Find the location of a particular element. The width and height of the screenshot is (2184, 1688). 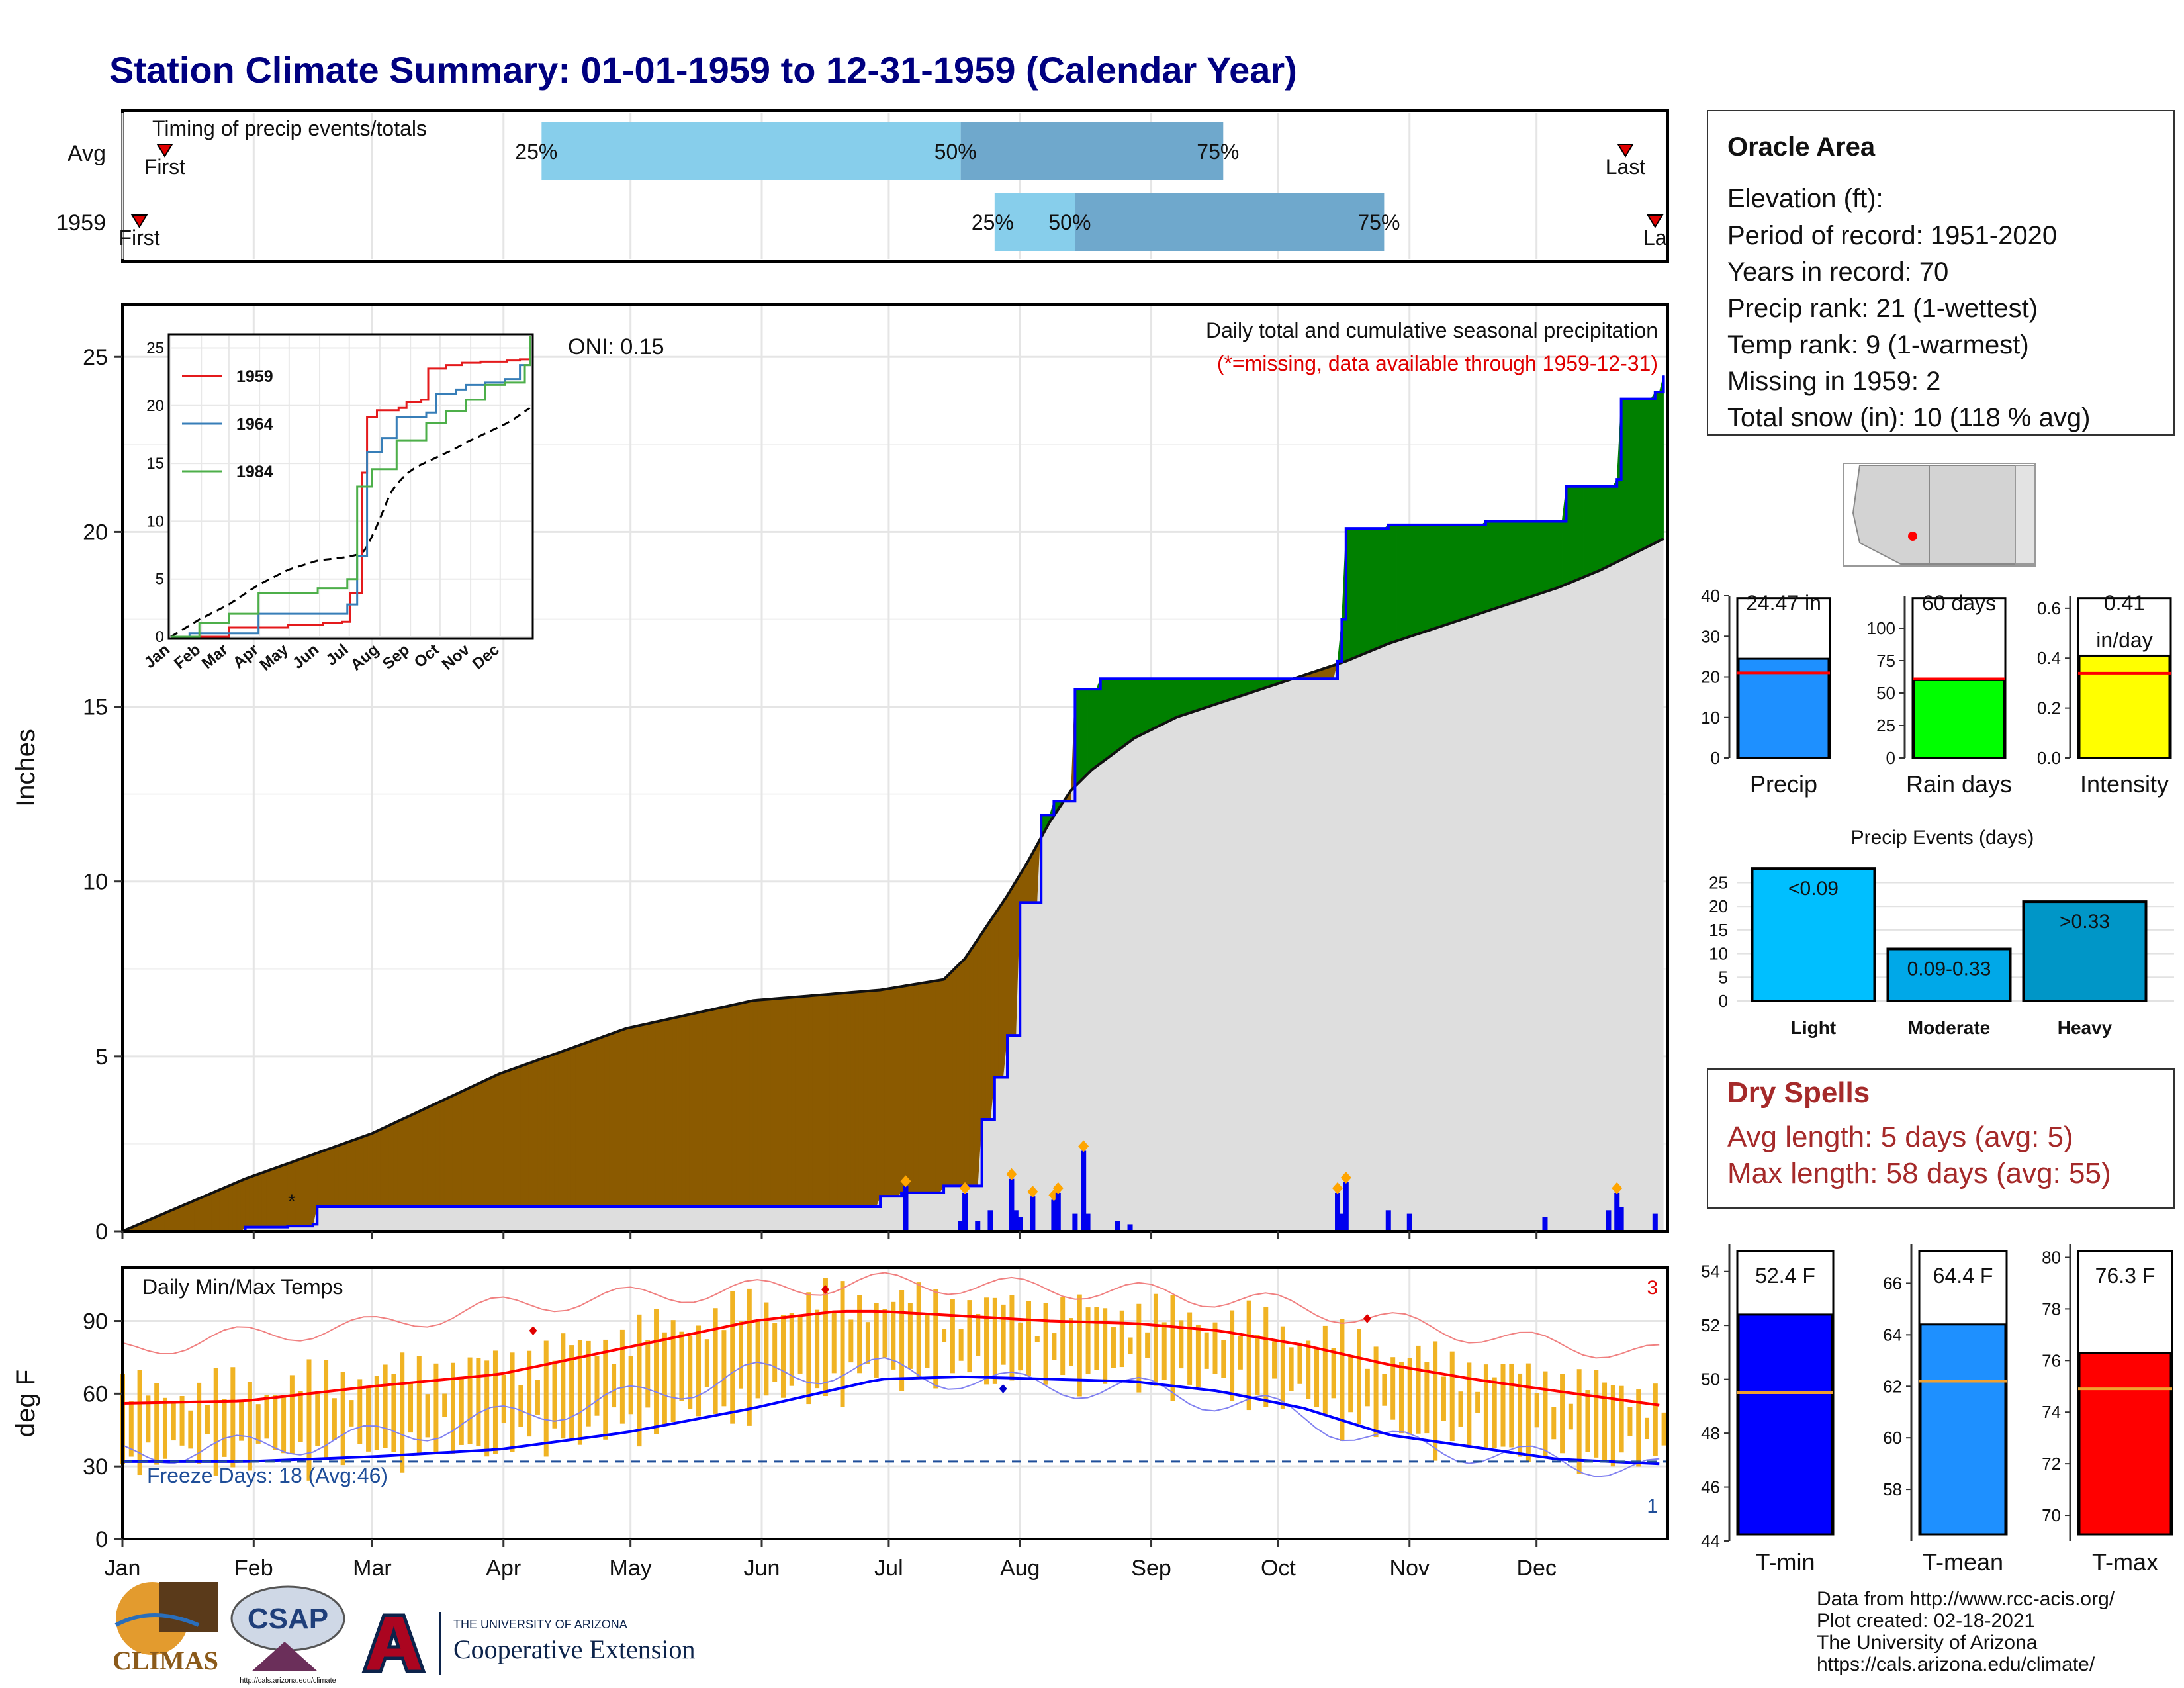

temp-summary-value: 64.4 F is located at coordinates (1963, 1276).